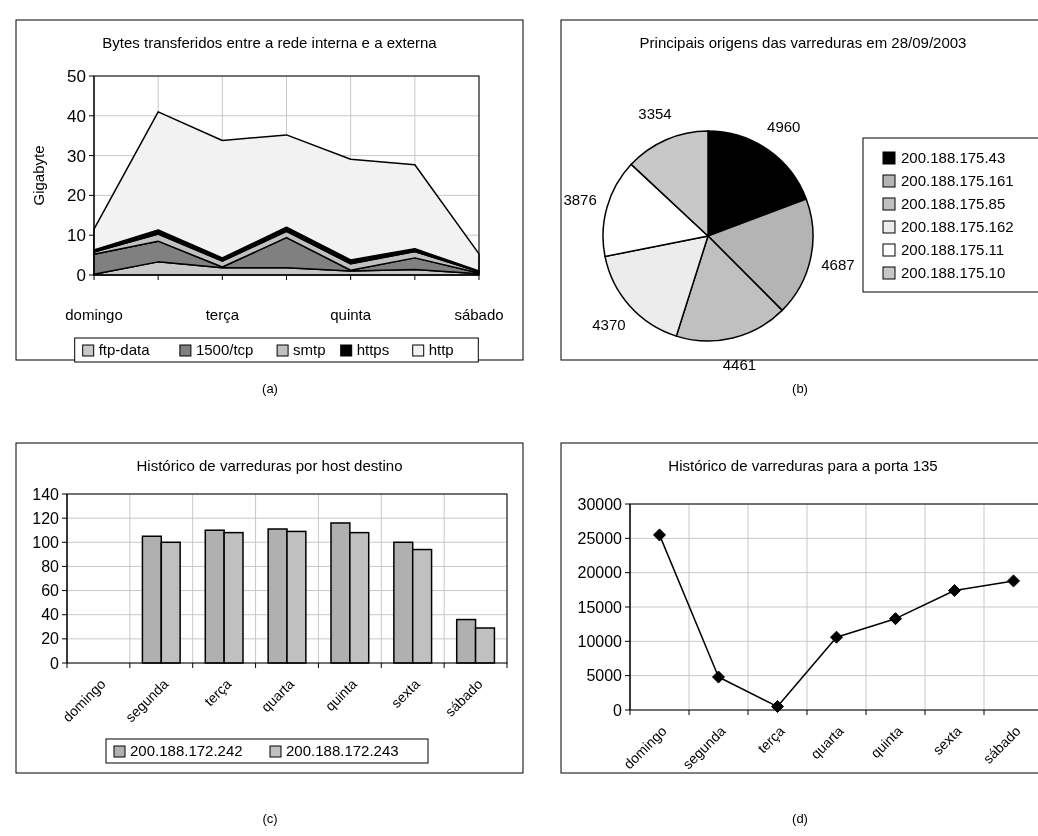  I want to click on y-tick-label: 60, so click(50, 591).